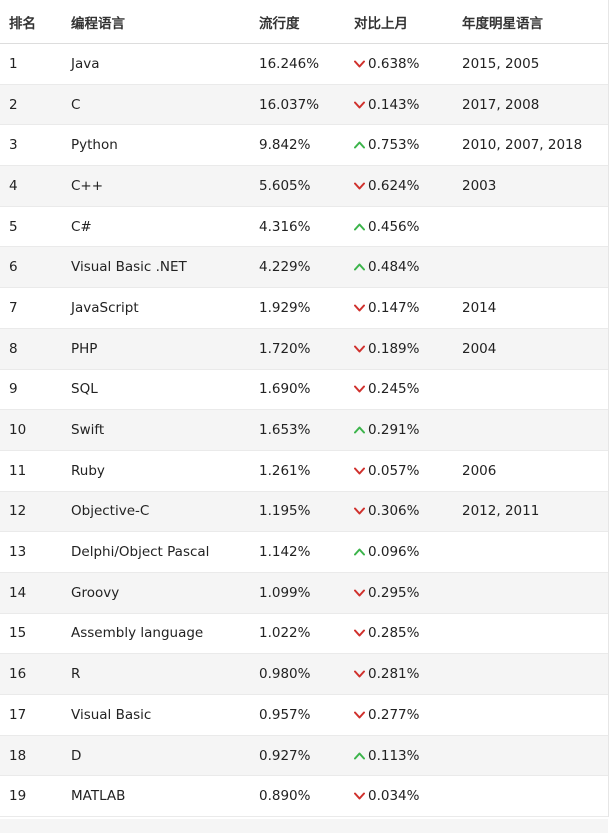 The width and height of the screenshot is (612, 833). What do you see at coordinates (18, 511) in the screenshot?
I see `rank-cell: 12` at bounding box center [18, 511].